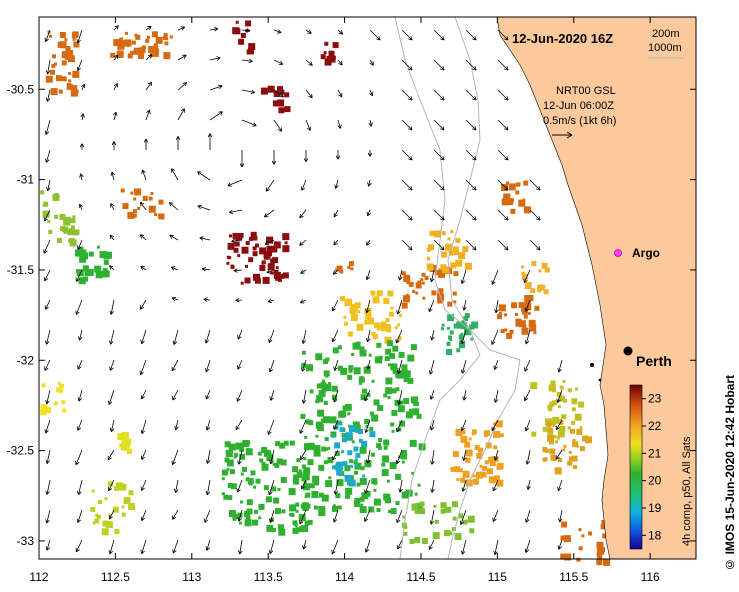 This screenshot has width=739, height=592. What do you see at coordinates (573, 577) in the screenshot?
I see `x-tick-label: 115.5` at bounding box center [573, 577].